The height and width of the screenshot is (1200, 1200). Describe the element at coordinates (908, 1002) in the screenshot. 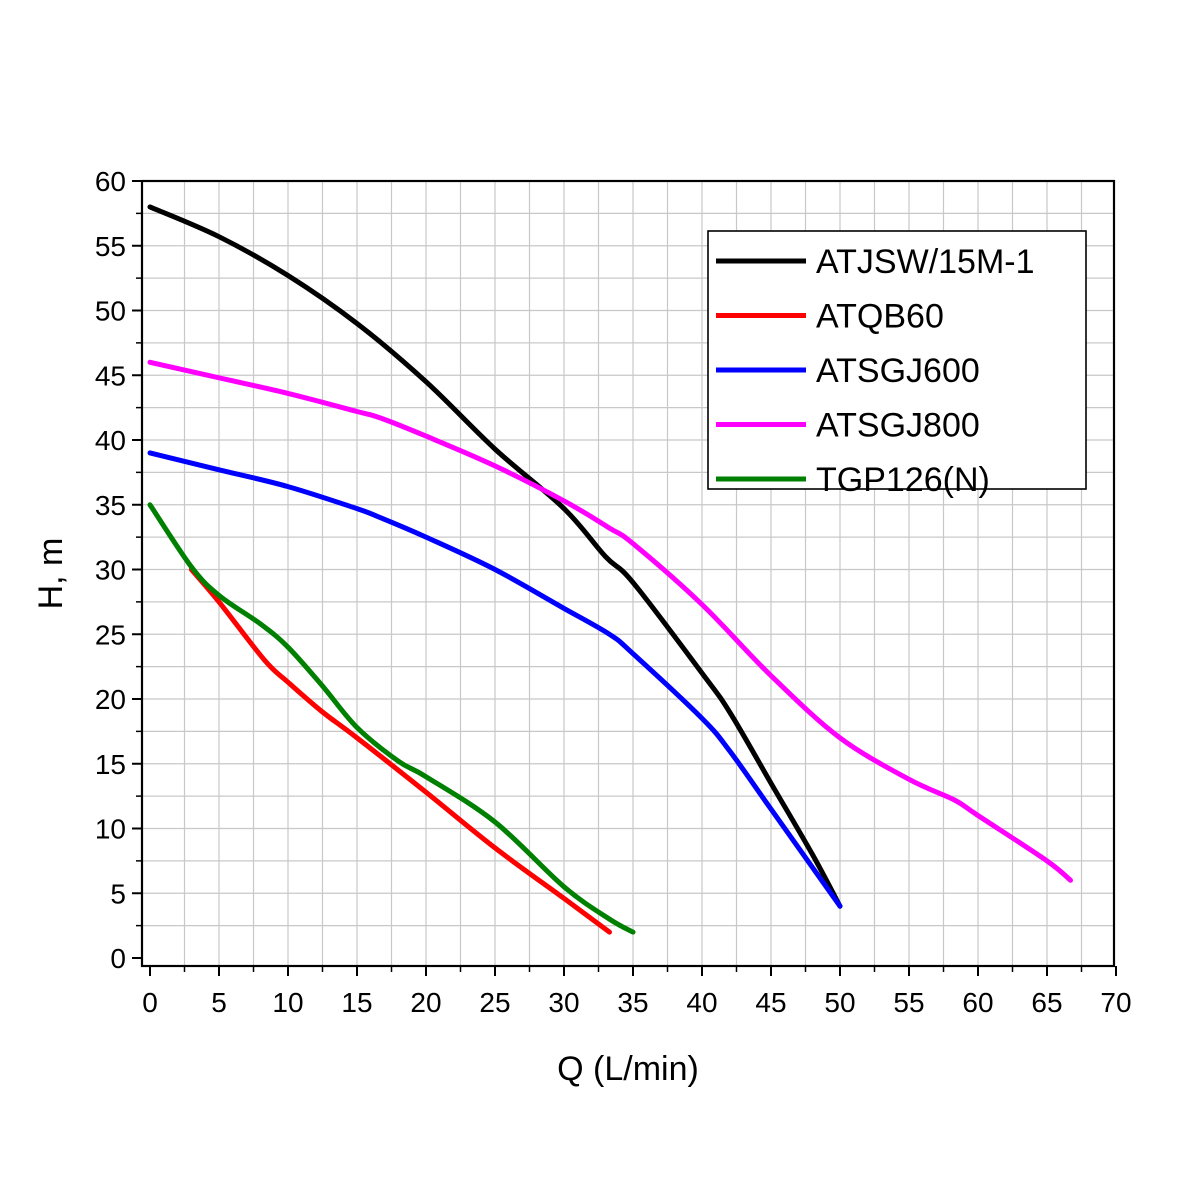

I see `x-tick-label: 55` at that location.